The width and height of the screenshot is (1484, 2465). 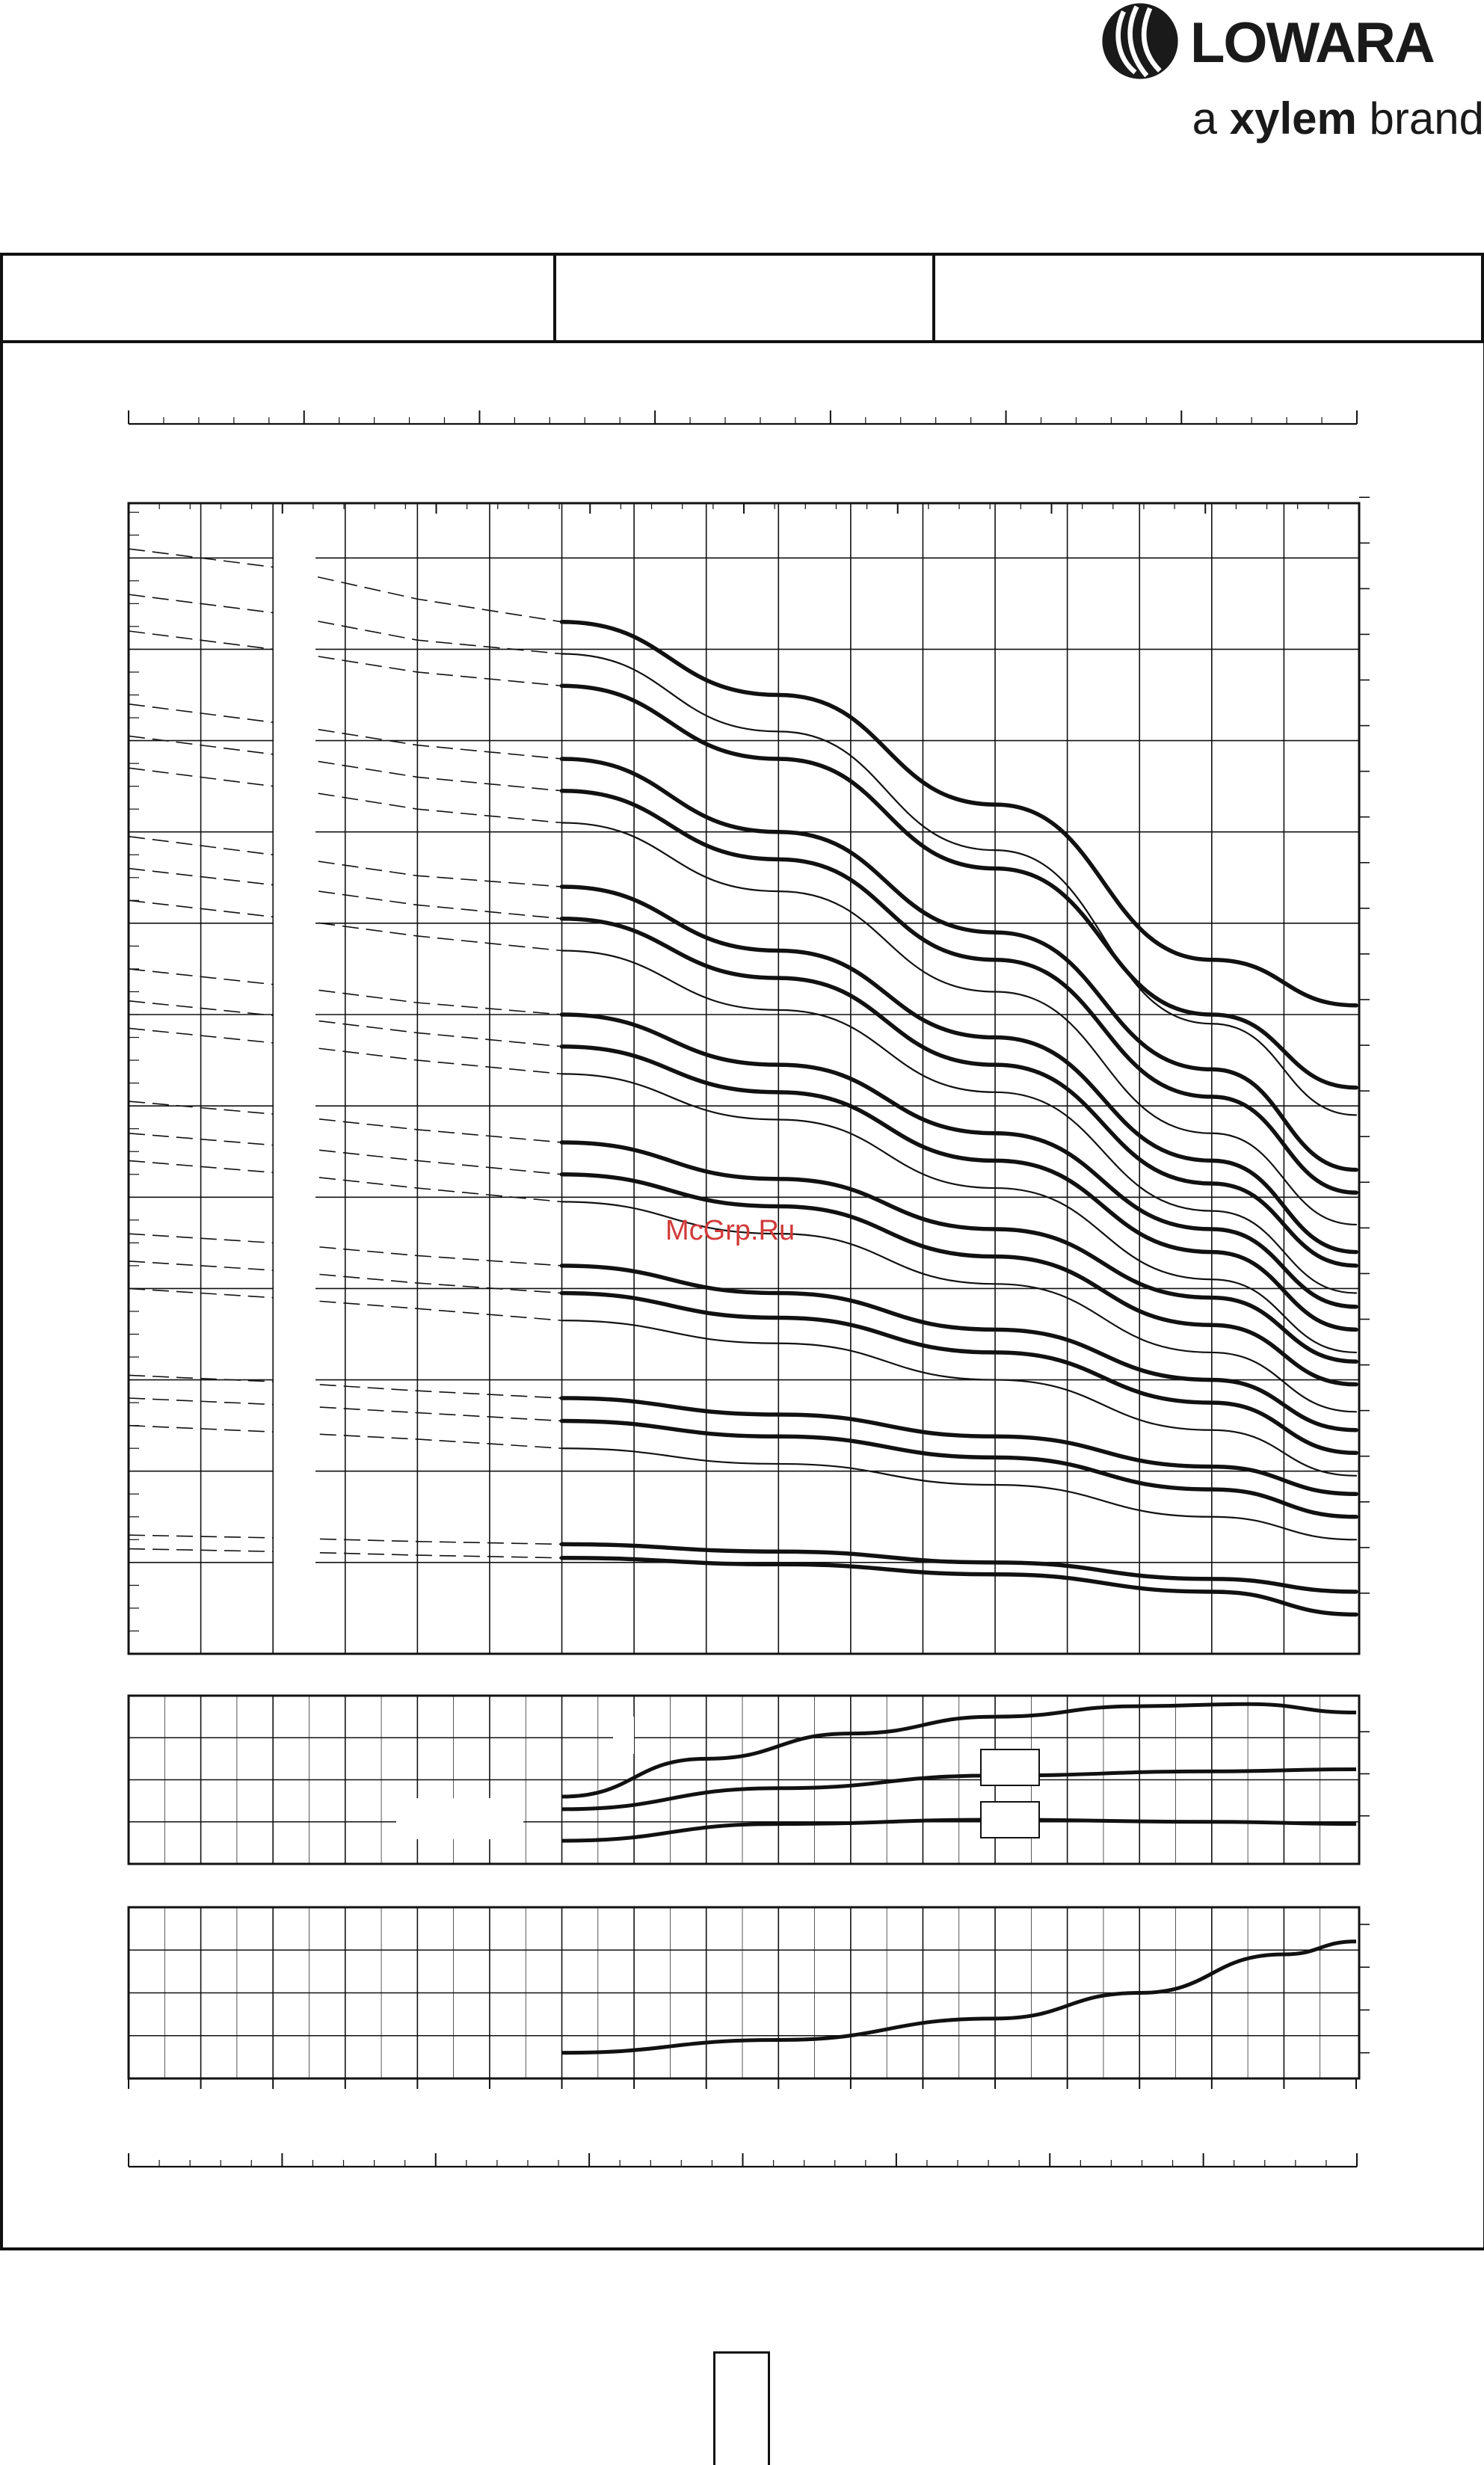 I want to click on brand-tagline: a xylem brand, so click(x=1338, y=118).